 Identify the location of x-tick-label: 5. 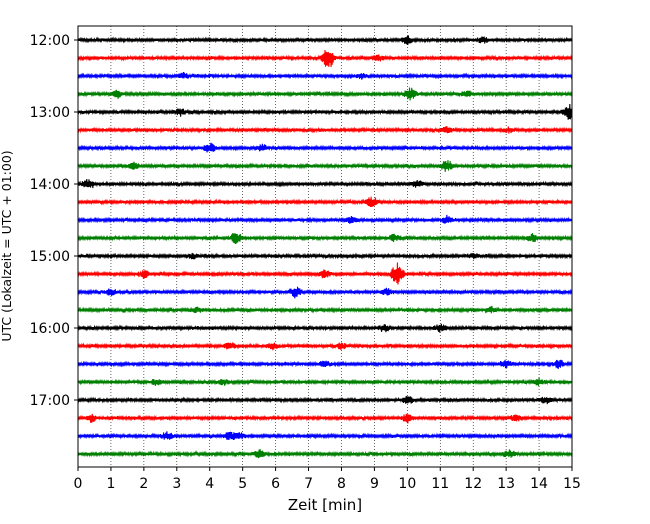
(242, 484).